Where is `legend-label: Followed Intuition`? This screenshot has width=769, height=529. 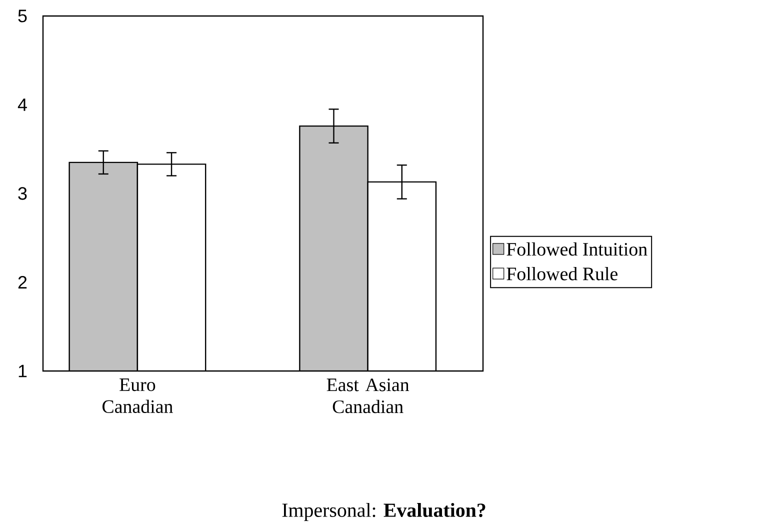
legend-label: Followed Intuition is located at coordinates (577, 249).